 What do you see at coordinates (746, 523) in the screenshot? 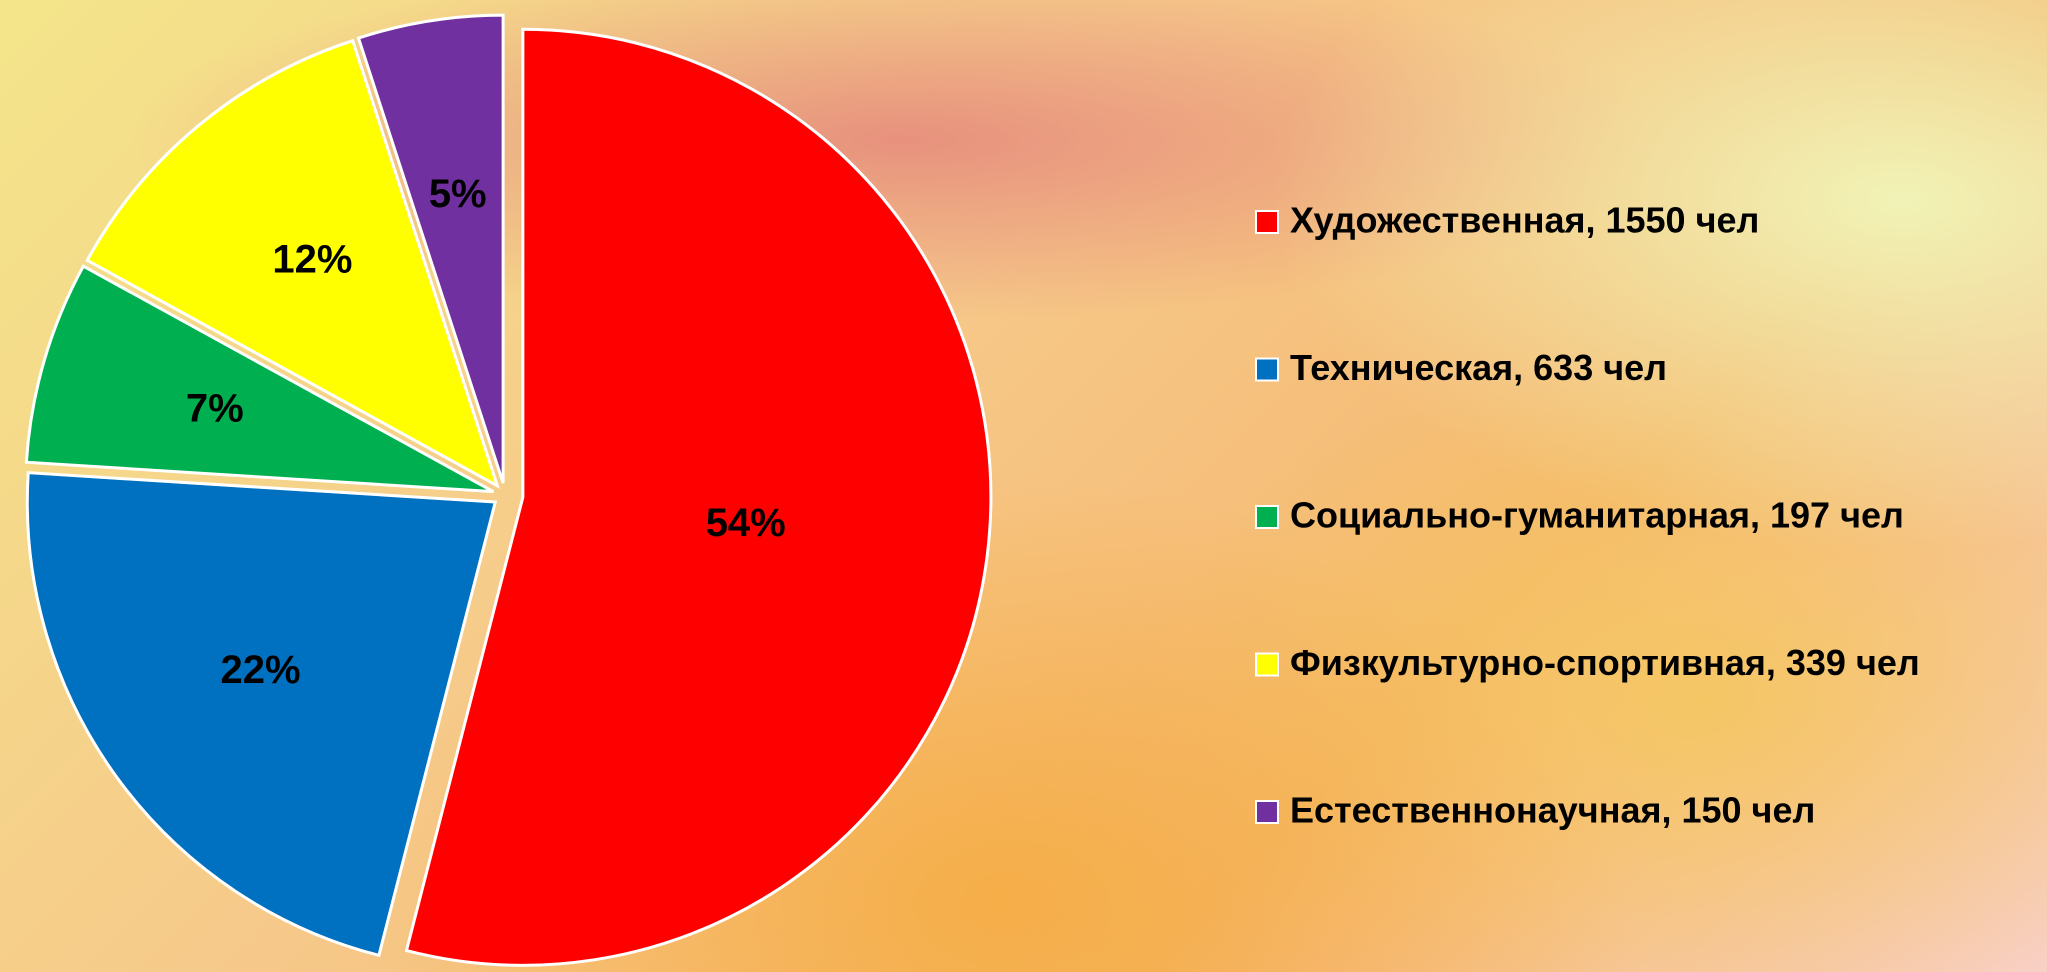
I see `data-label: 54%` at bounding box center [746, 523].